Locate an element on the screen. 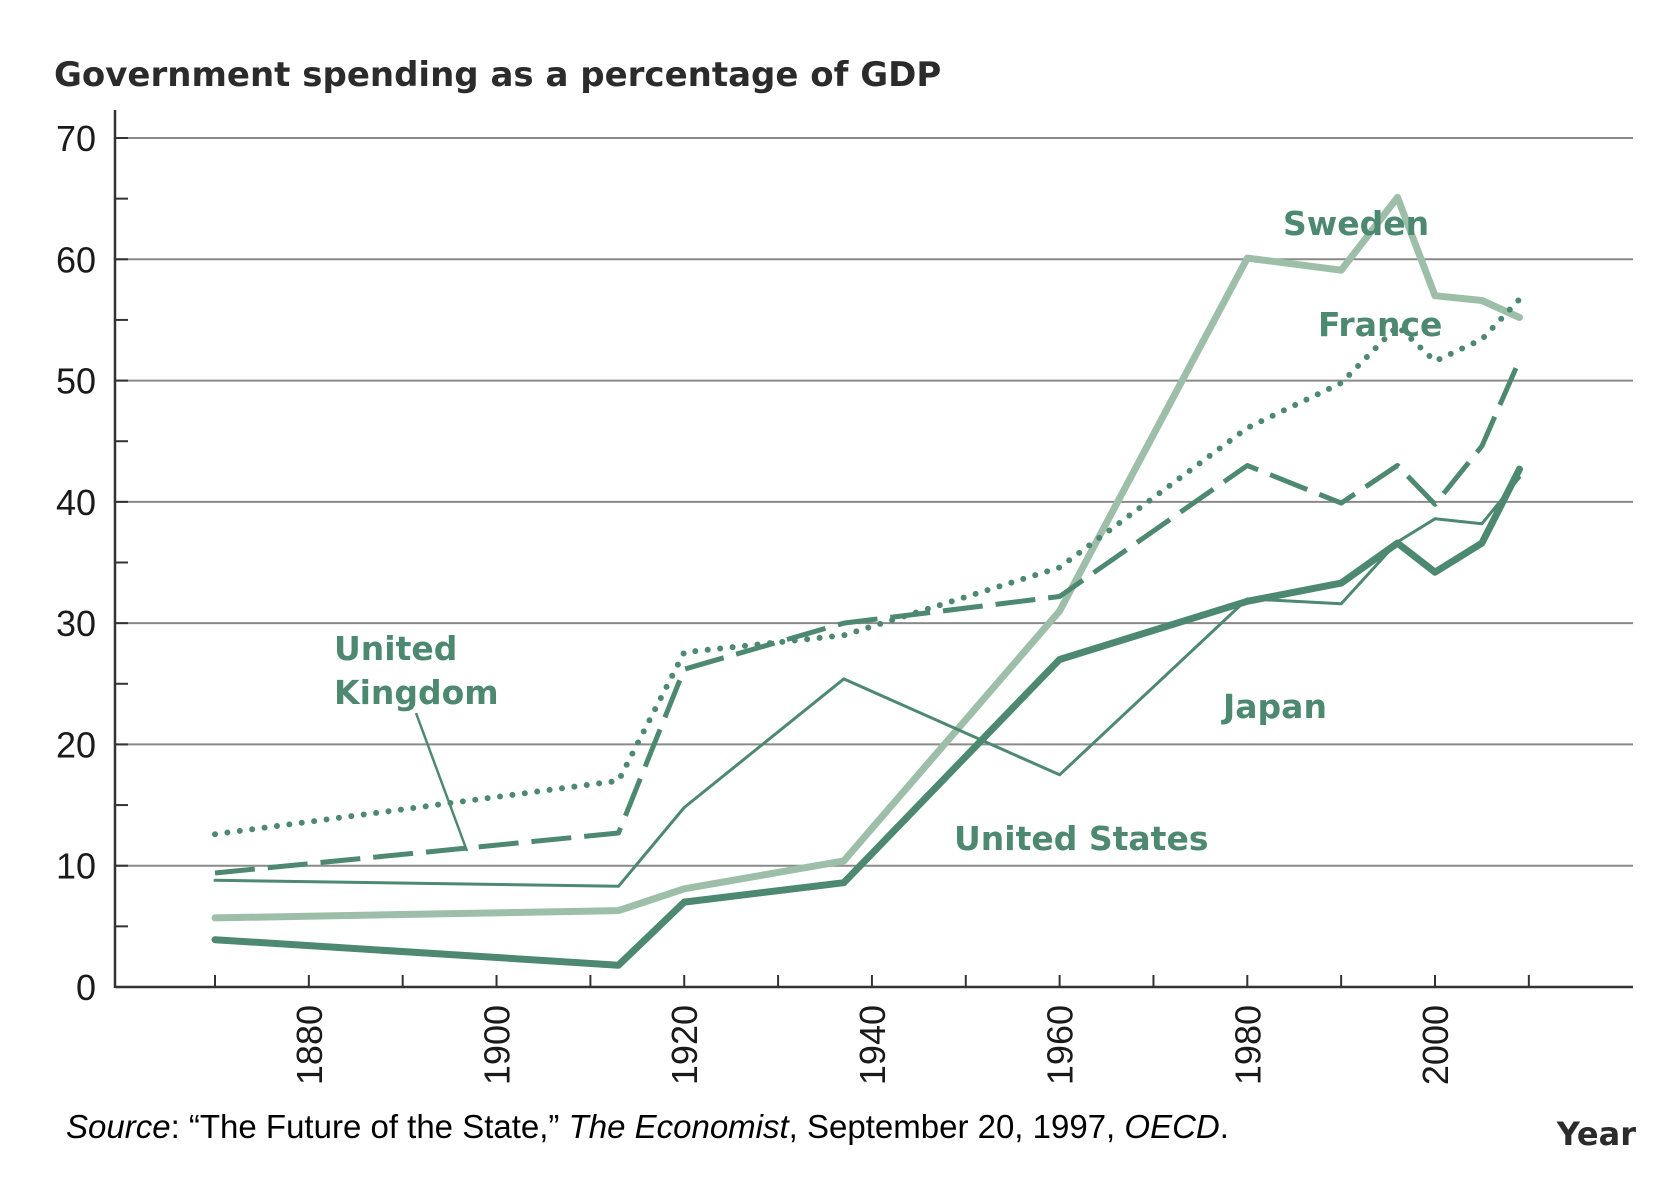 The height and width of the screenshot is (1195, 1669). y-tick-label: 60 is located at coordinates (76, 259).